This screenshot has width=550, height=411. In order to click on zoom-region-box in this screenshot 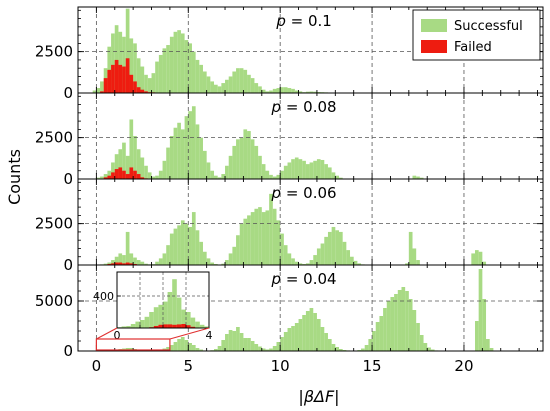, I will do `click(133, 344)`.